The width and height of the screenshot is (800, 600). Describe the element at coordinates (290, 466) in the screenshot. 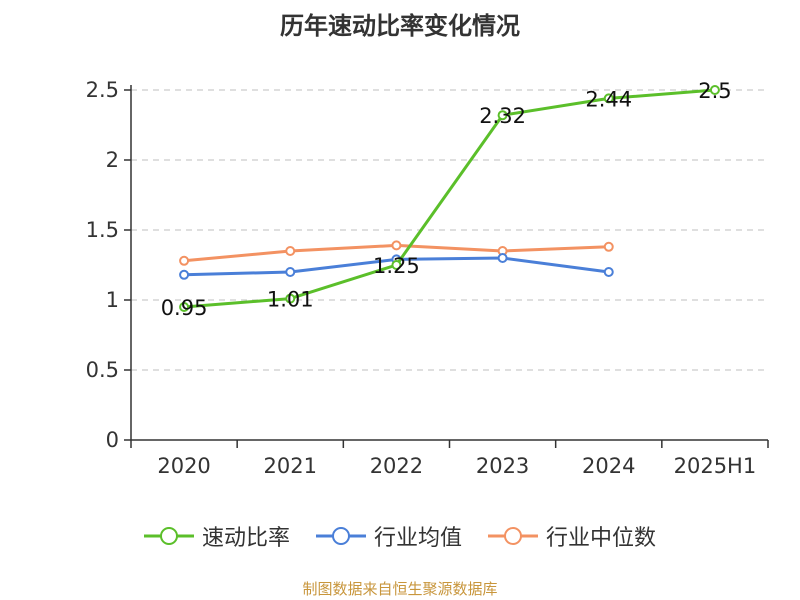

I see `x-tick-label: 2021` at that location.